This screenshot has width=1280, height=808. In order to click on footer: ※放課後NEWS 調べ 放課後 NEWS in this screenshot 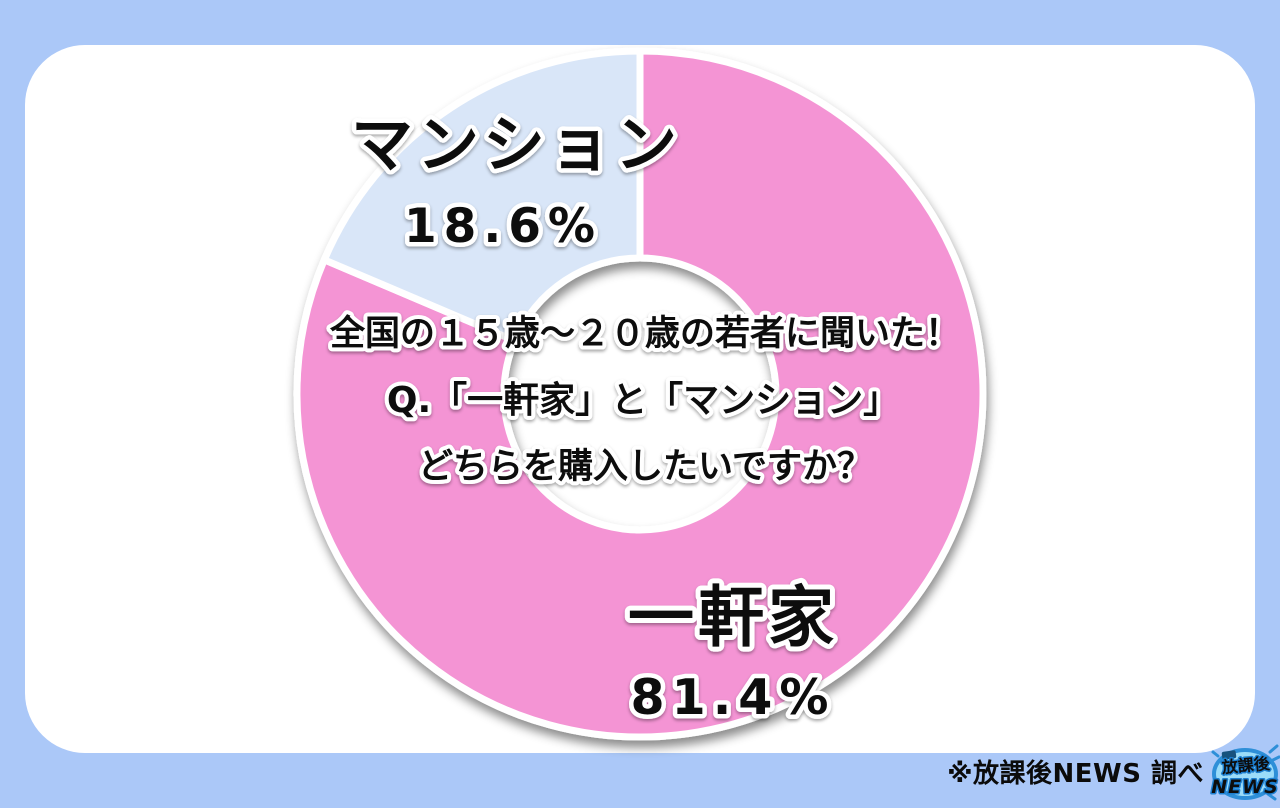, I will do `click(1113, 772)`.